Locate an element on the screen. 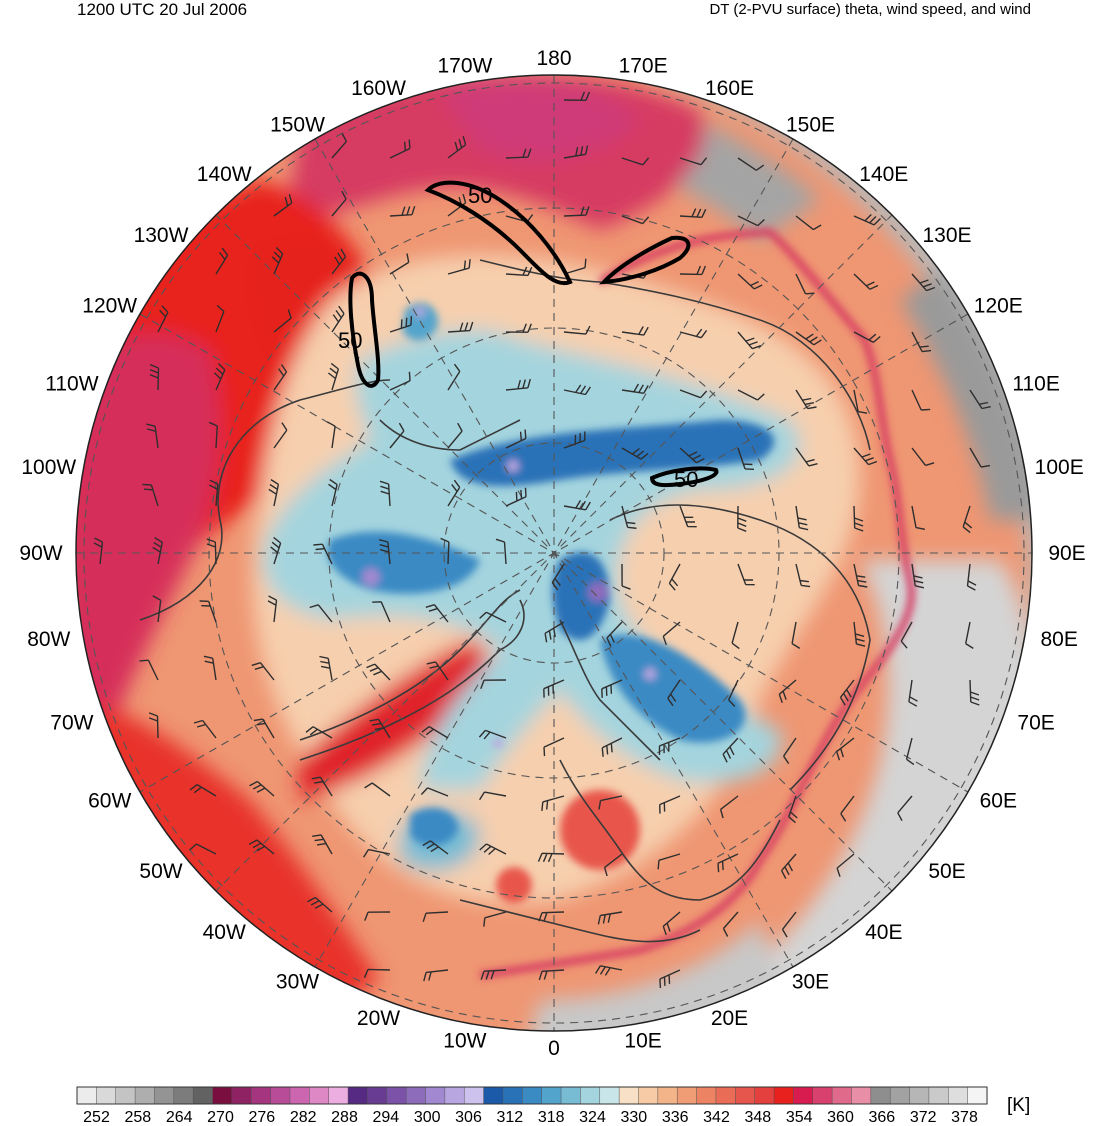 The height and width of the screenshot is (1126, 1098). longitude-label: 100E is located at coordinates (1059, 467).